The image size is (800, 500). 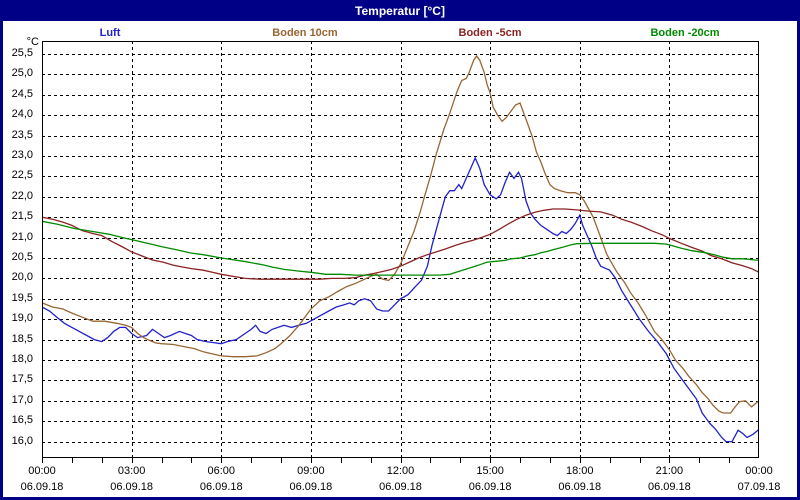 I want to click on legend-item-boden-10cm: Boden 10cm, so click(x=305, y=33).